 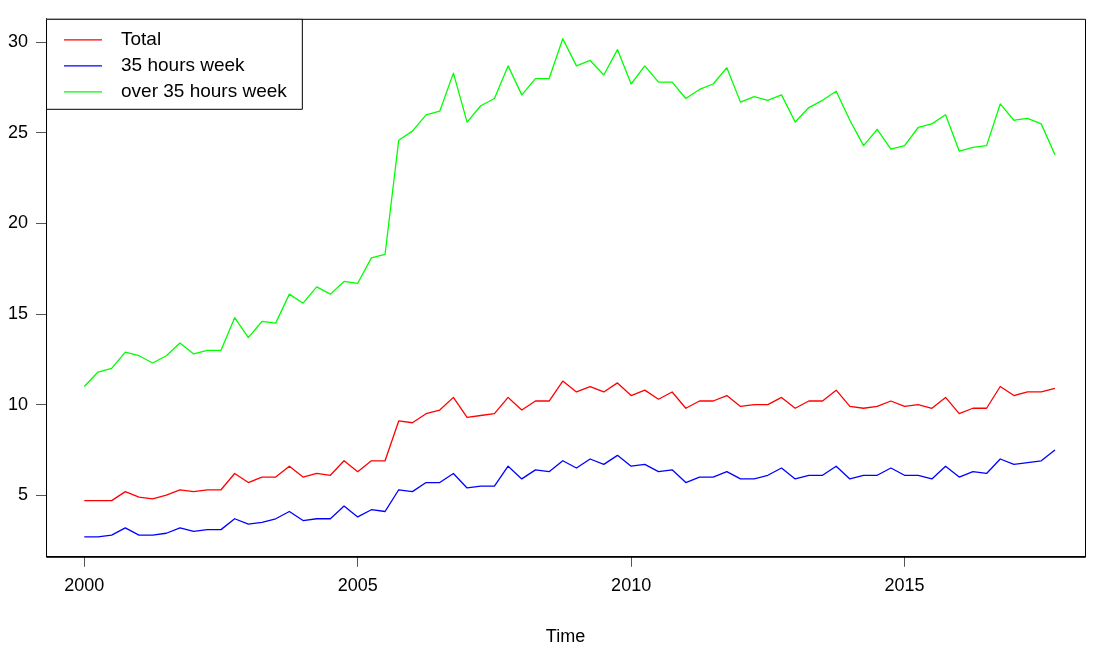 I want to click on x-tick-label: 2005, so click(x=357, y=584).